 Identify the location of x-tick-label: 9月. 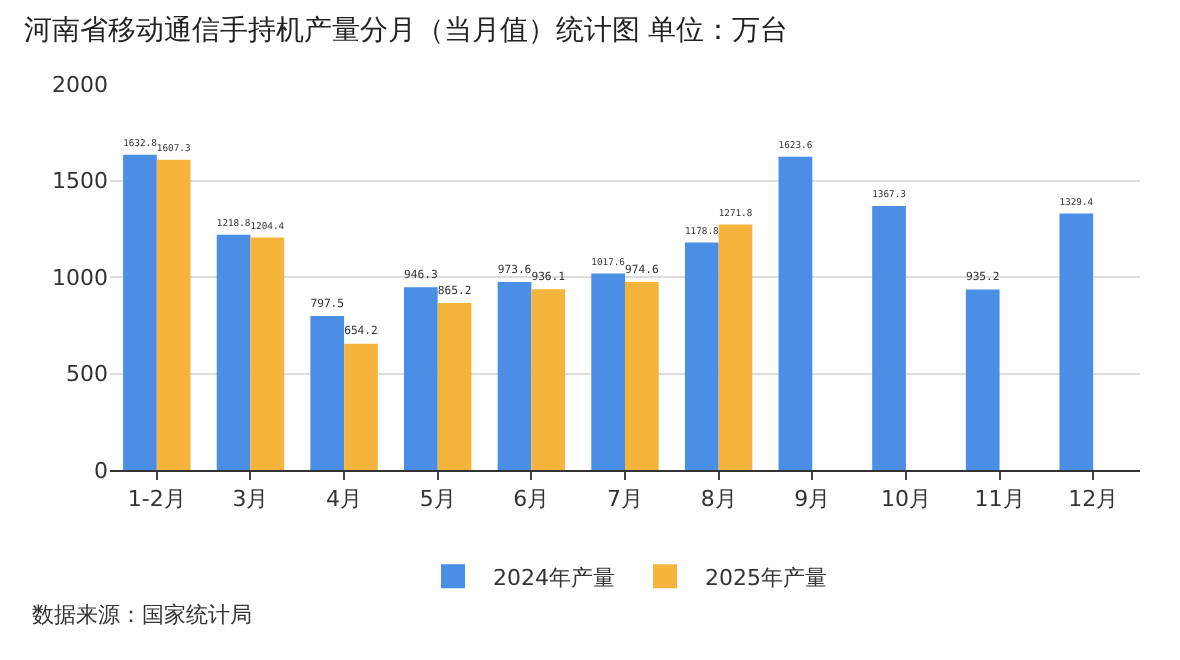
(812, 499).